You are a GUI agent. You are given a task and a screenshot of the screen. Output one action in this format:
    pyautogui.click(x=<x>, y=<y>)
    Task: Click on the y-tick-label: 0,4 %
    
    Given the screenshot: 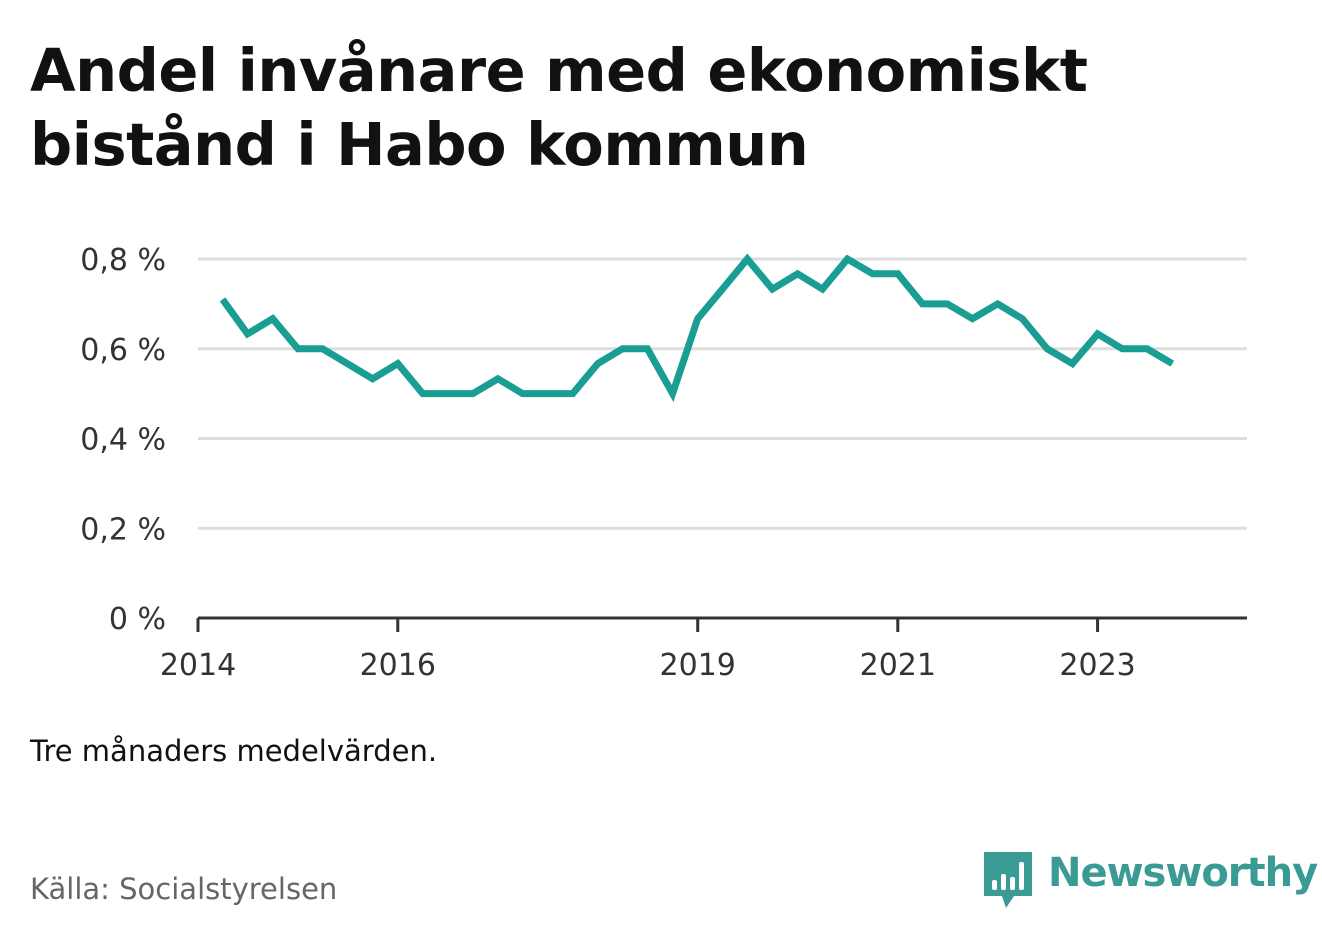 What is the action you would take?
    pyautogui.click(x=123, y=440)
    